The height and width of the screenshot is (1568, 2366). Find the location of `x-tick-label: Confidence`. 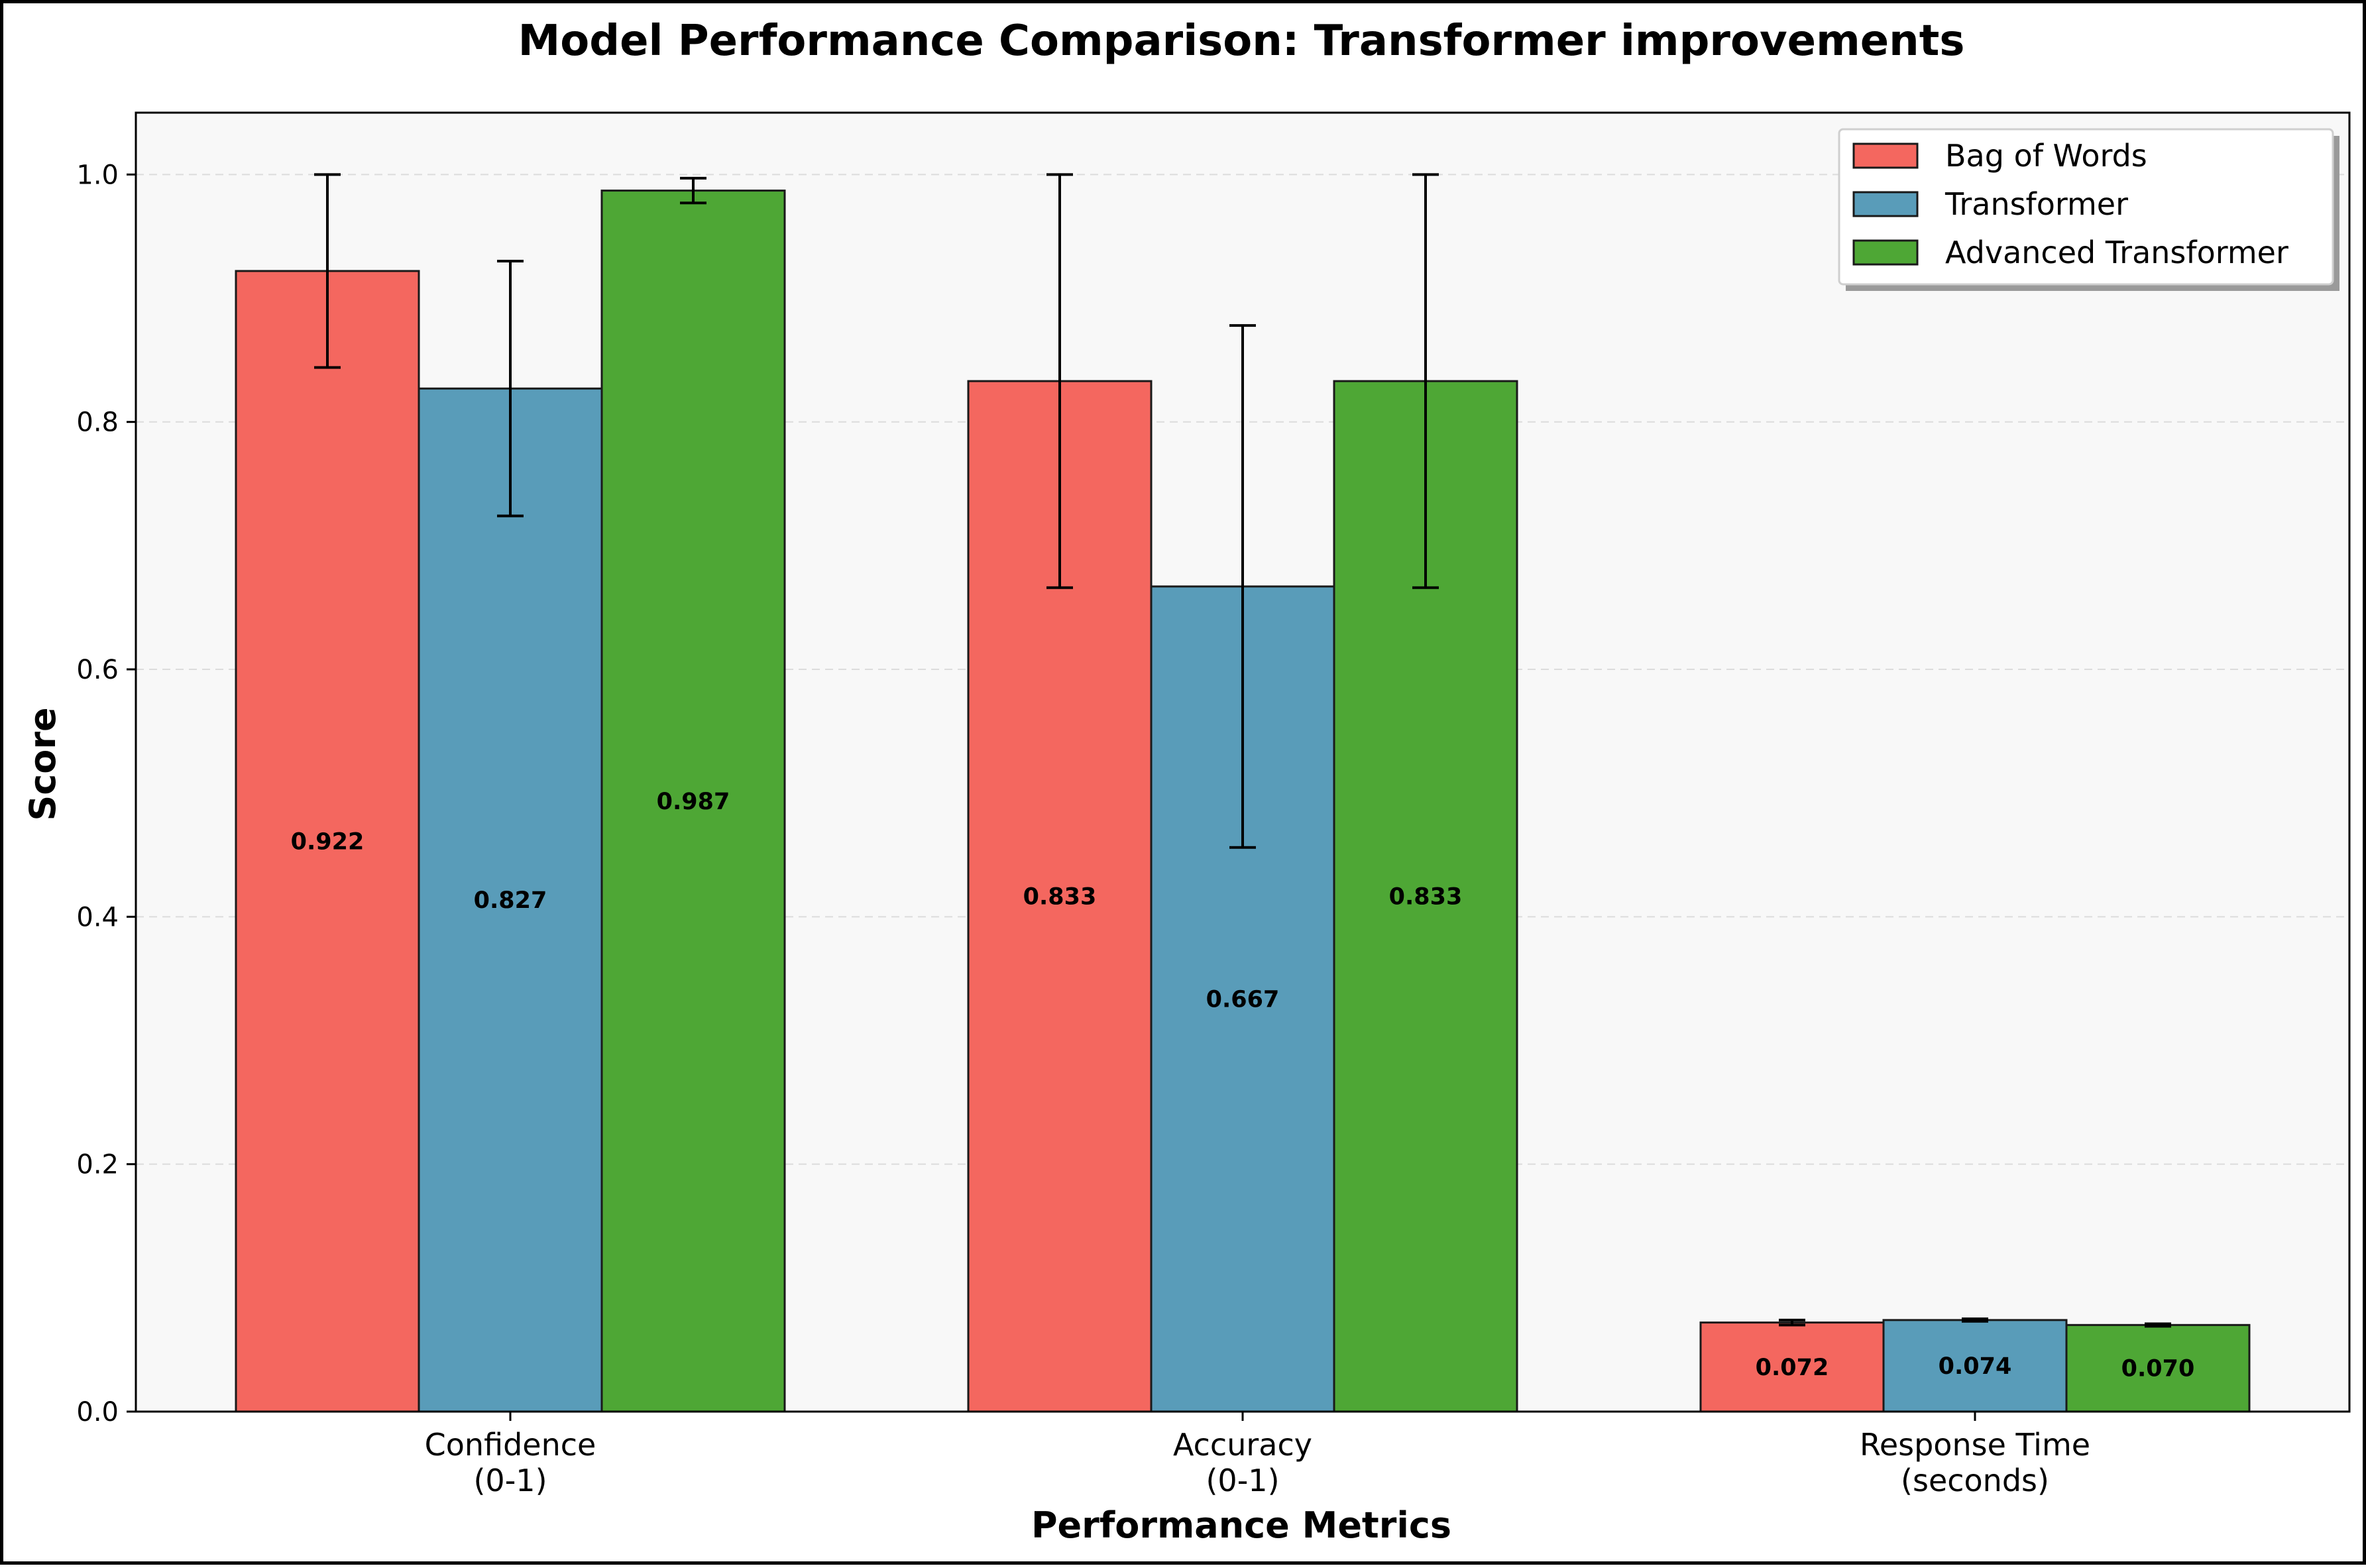

x-tick-label: Confidence is located at coordinates (510, 1445).